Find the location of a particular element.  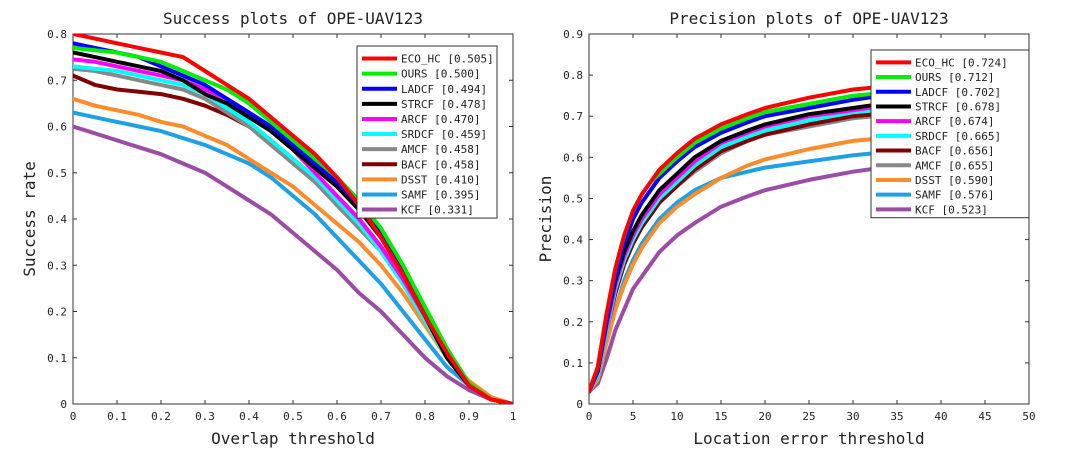

x-tick-label: 0.8 is located at coordinates (425, 416).